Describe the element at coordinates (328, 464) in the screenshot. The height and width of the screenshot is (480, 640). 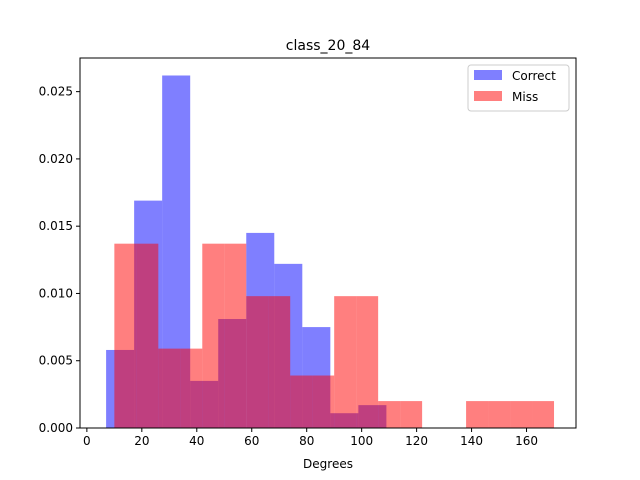
I see `x-axis-label: Degrees` at that location.